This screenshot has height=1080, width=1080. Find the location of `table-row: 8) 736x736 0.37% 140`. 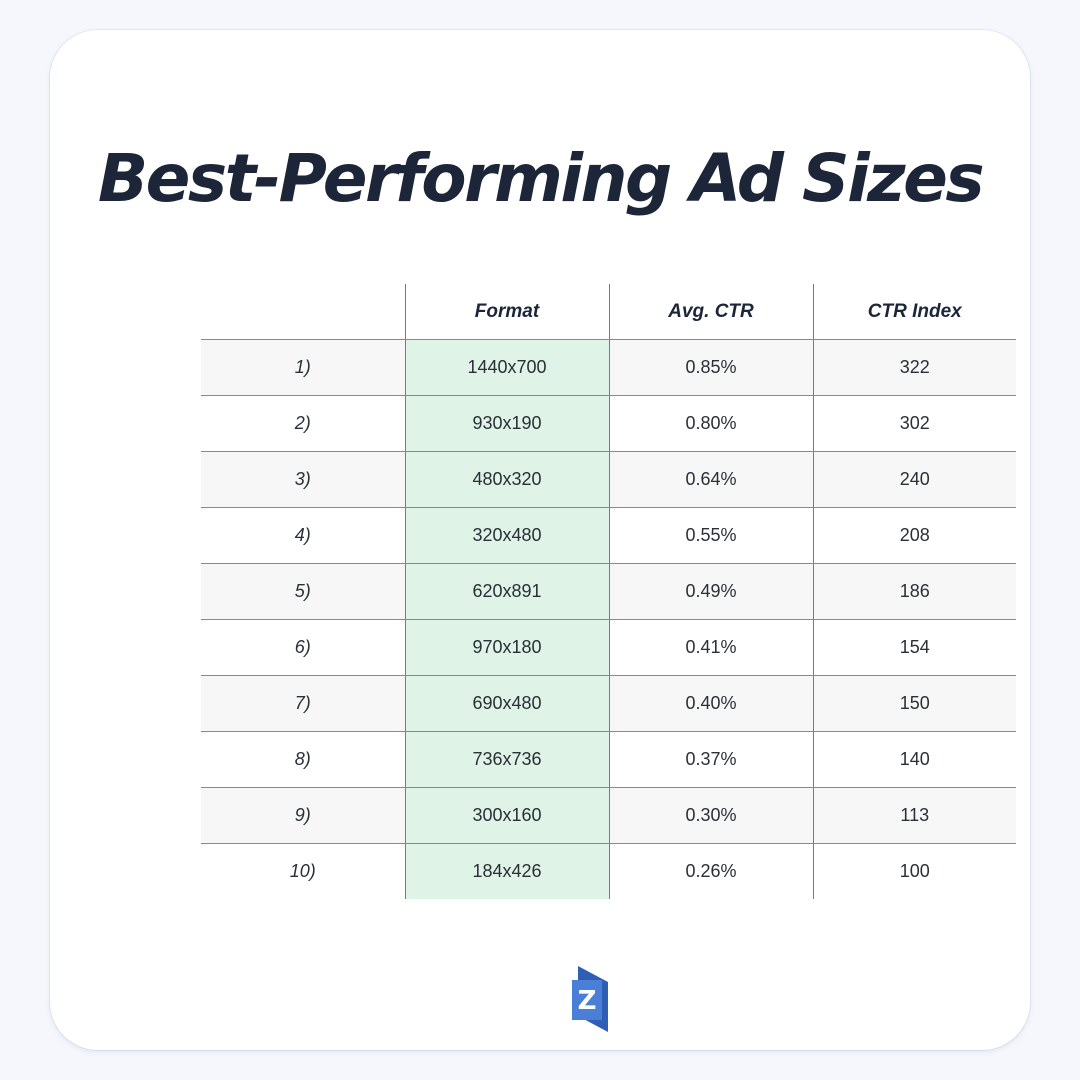

table-row: 8) 736x736 0.37% 140 is located at coordinates (608, 759).